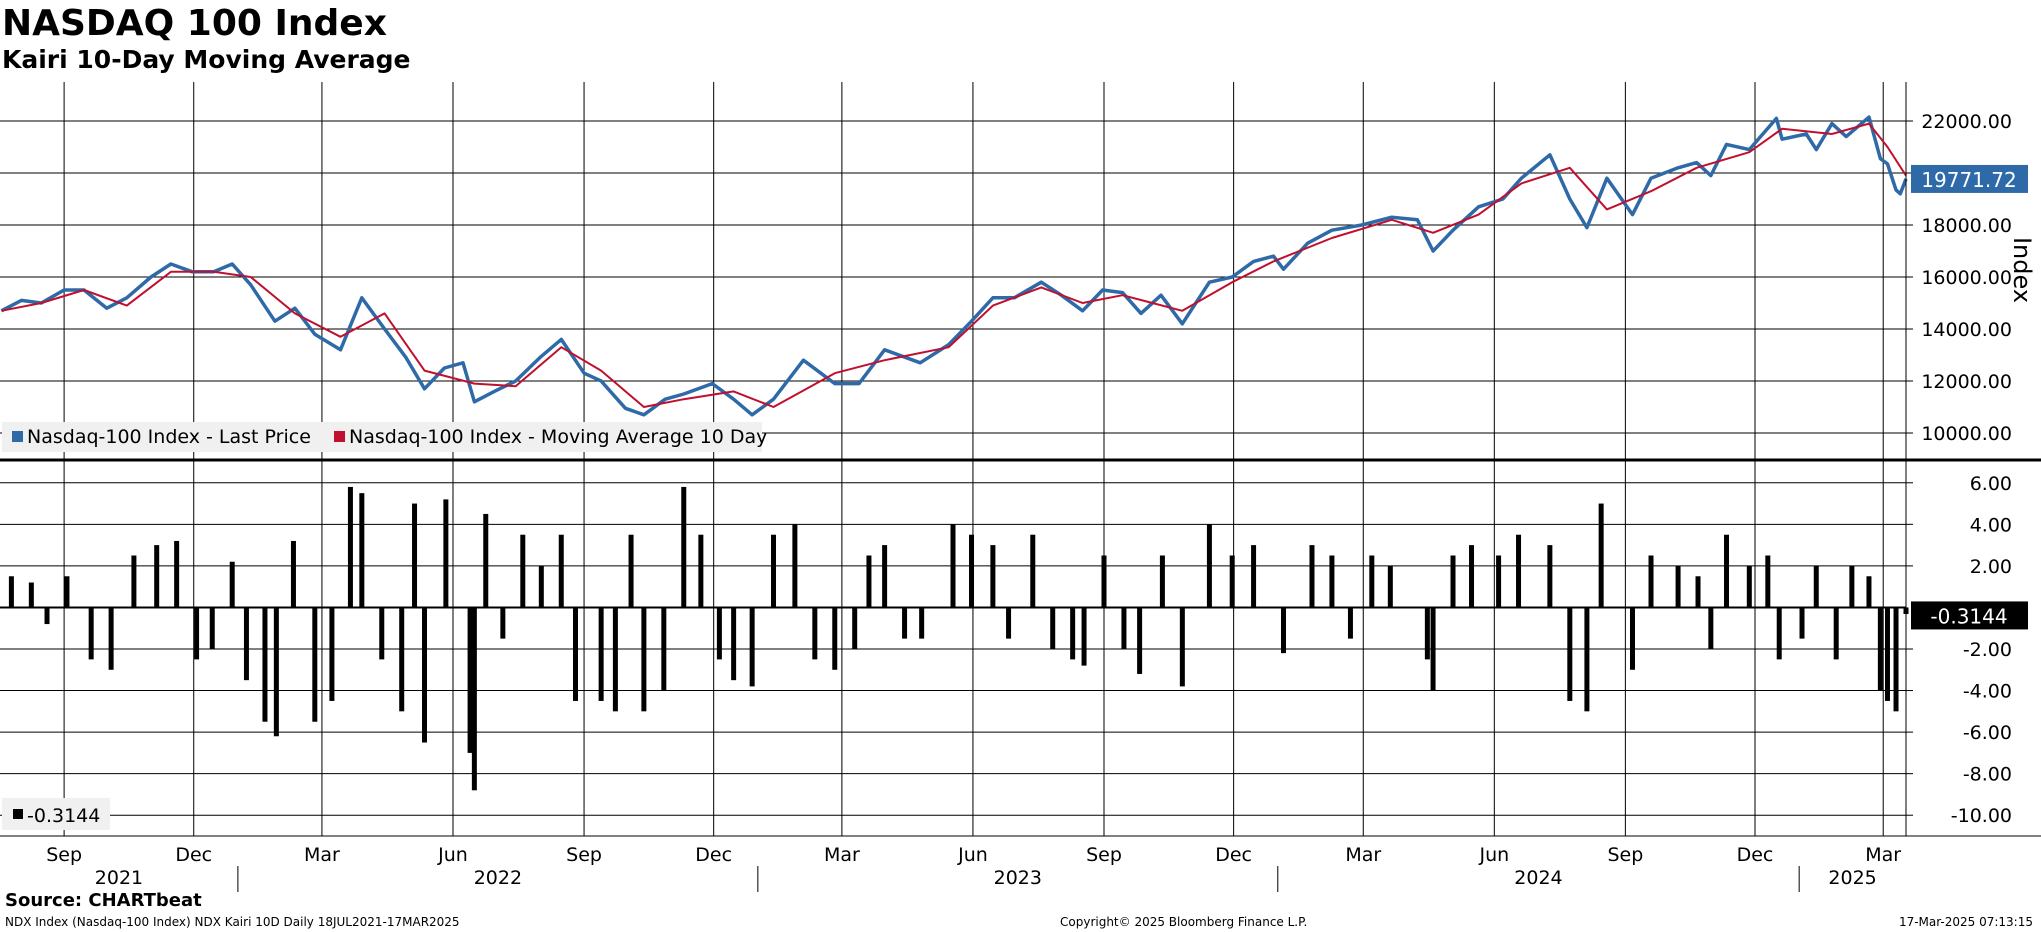 The image size is (2041, 932). What do you see at coordinates (1987, 733) in the screenshot?
I see `y-tick-label: -6.00` at bounding box center [1987, 733].